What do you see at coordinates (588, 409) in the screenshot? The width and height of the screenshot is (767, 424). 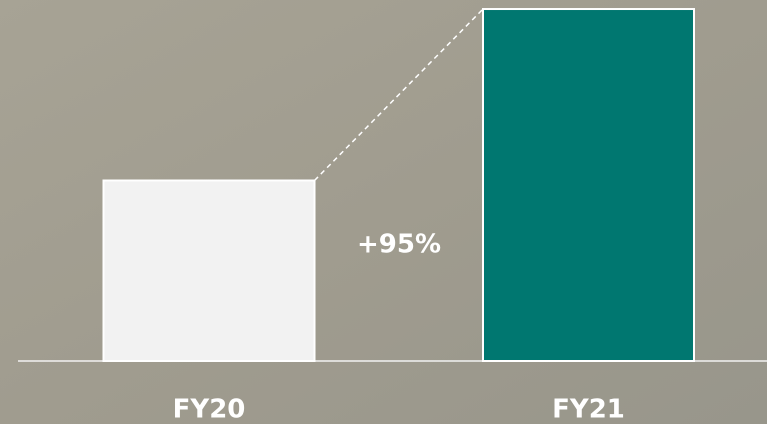 I see `x-tick-label: FY21` at bounding box center [588, 409].